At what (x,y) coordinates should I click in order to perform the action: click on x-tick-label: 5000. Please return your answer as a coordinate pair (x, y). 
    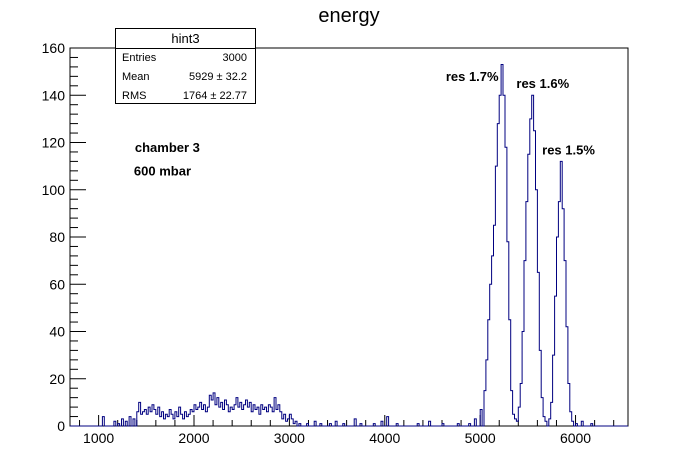
    Looking at the image, I should click on (480, 438).